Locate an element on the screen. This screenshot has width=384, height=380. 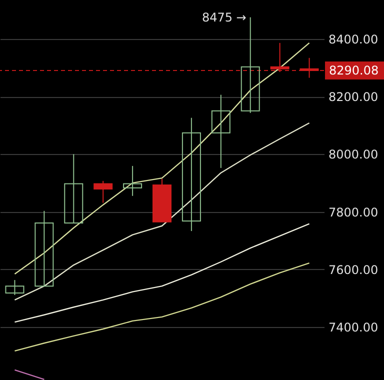
ref-line-label: 8290.08 is located at coordinates (354, 71).